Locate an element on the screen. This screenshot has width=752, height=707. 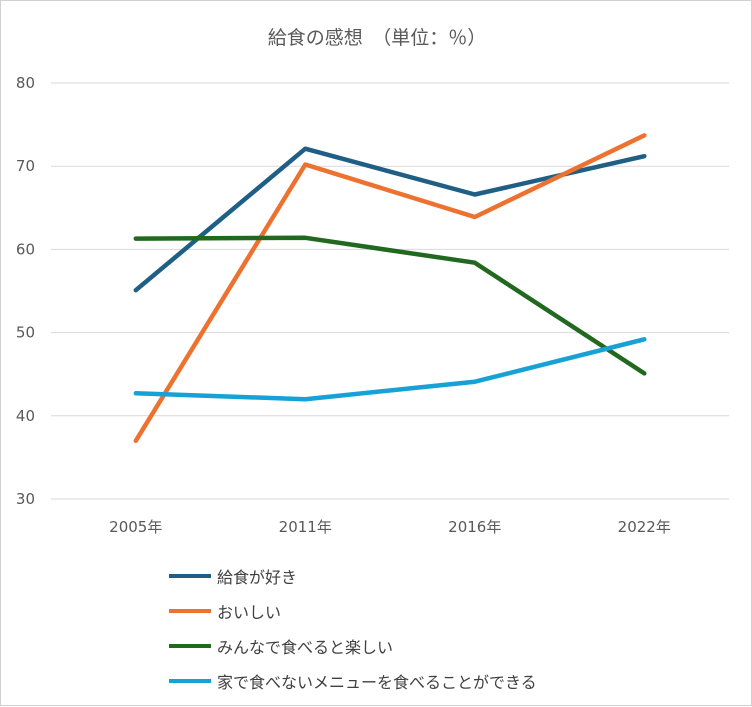
legend-label: 家で食べないメニューを食べることができる is located at coordinates (377, 682).